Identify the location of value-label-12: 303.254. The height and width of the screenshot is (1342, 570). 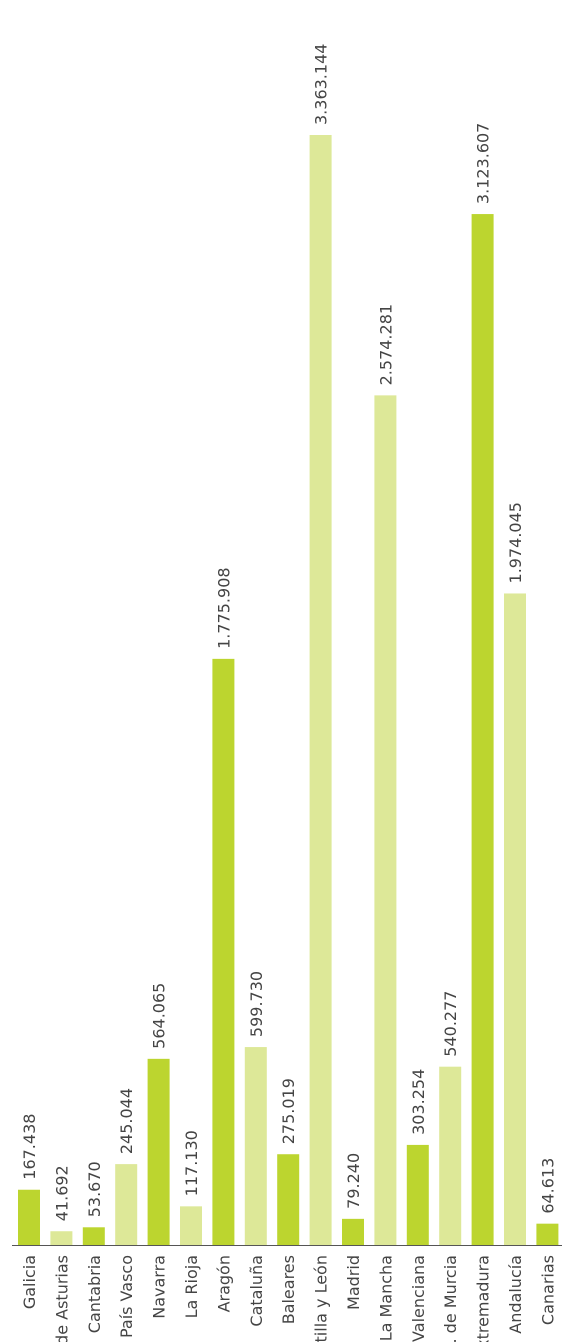
(418, 1102).